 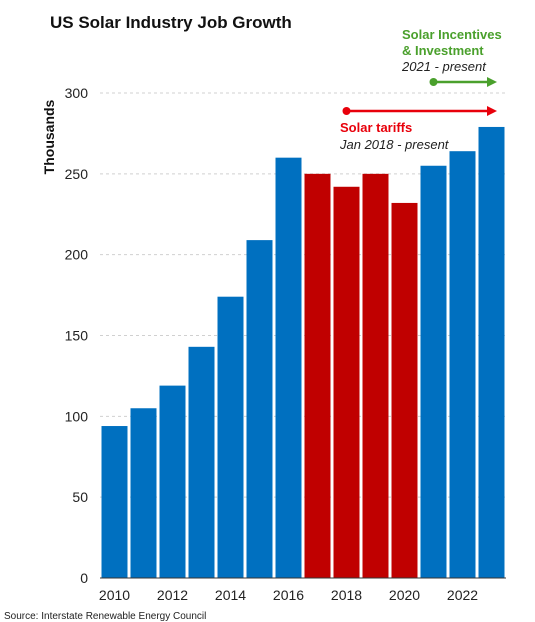 I want to click on x-tick-label: 2014, so click(x=230, y=595).